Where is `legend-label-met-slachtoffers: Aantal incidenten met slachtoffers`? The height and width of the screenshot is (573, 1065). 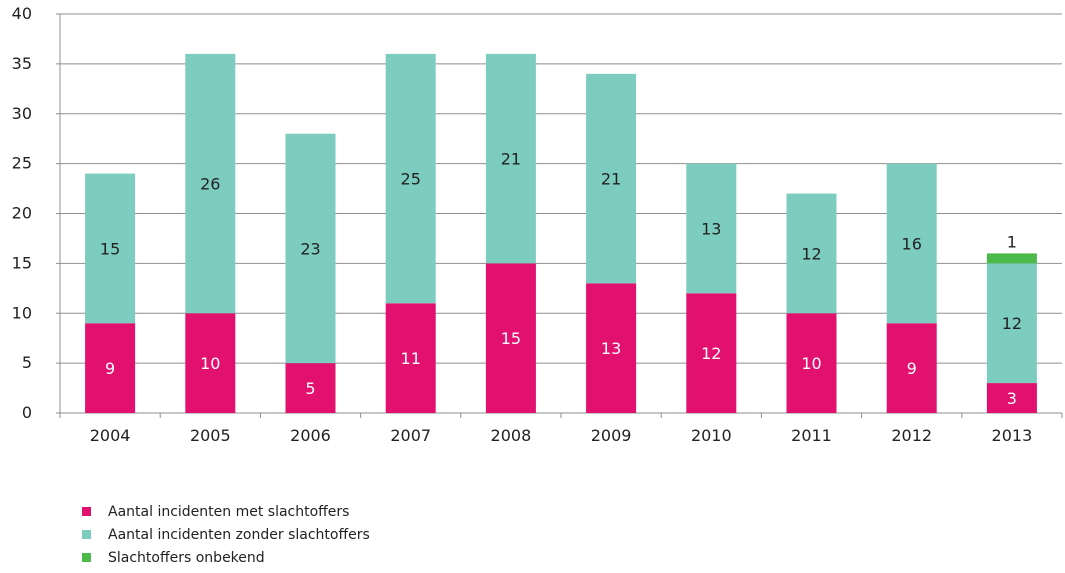 legend-label-met-slachtoffers: Aantal incidenten met slachtoffers is located at coordinates (229, 511).